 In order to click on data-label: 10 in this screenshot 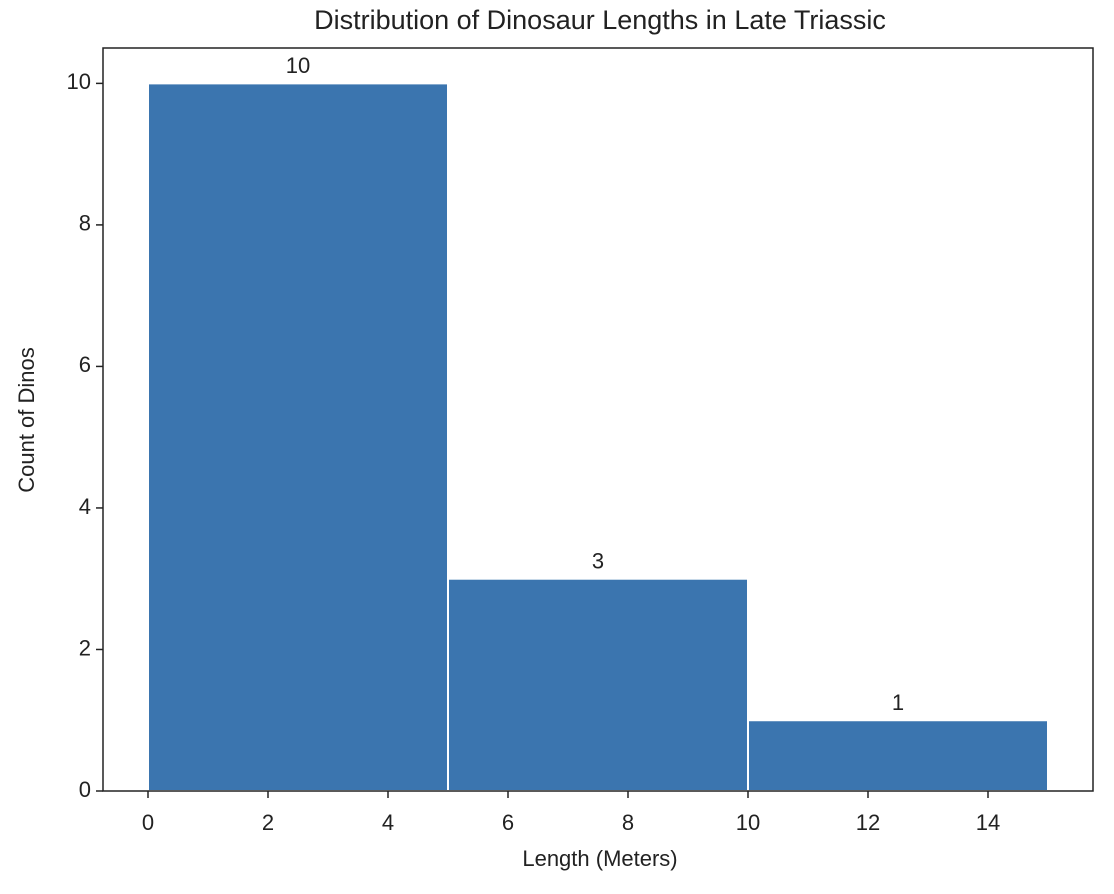, I will do `click(298, 65)`.